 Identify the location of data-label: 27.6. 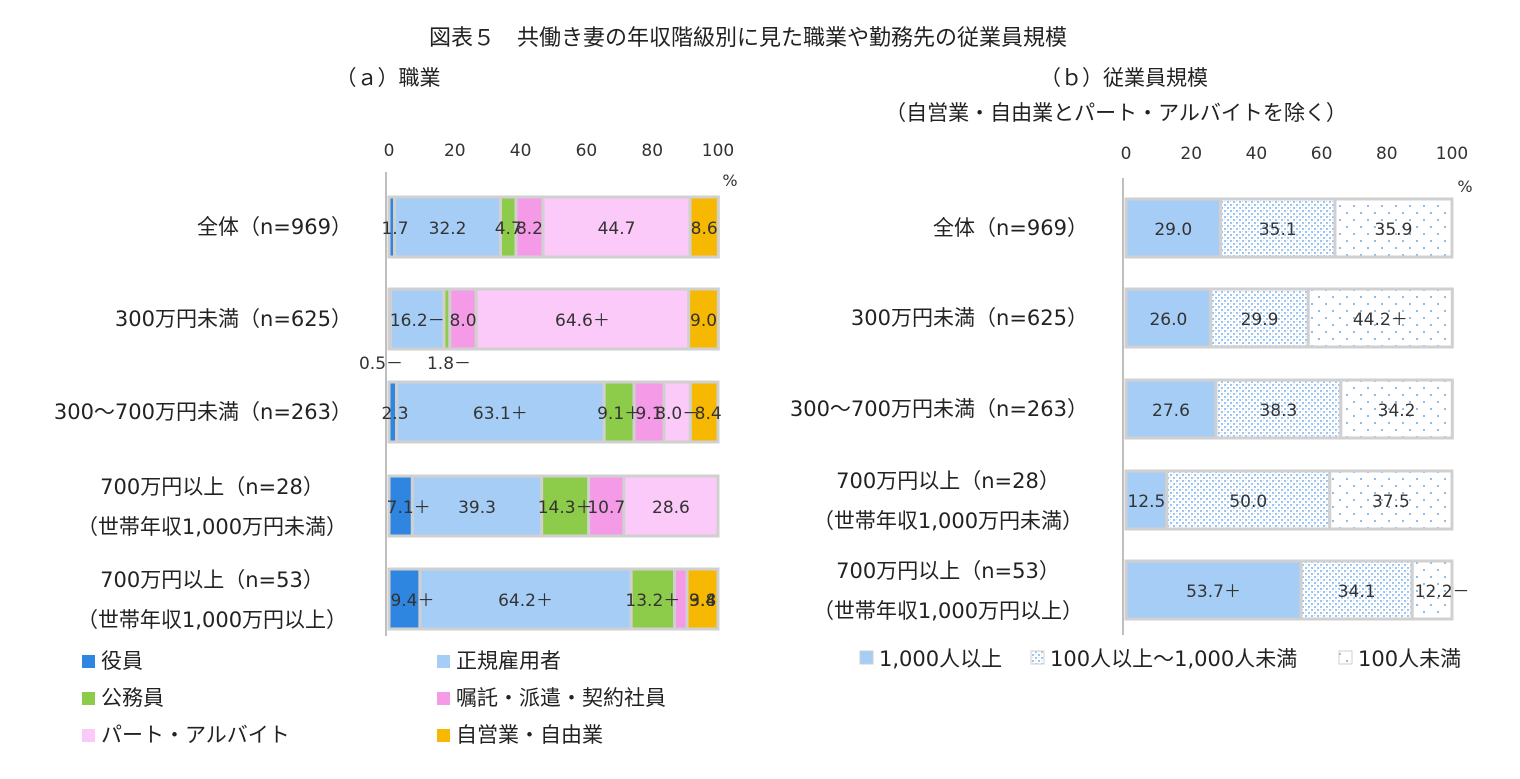
(1171, 411).